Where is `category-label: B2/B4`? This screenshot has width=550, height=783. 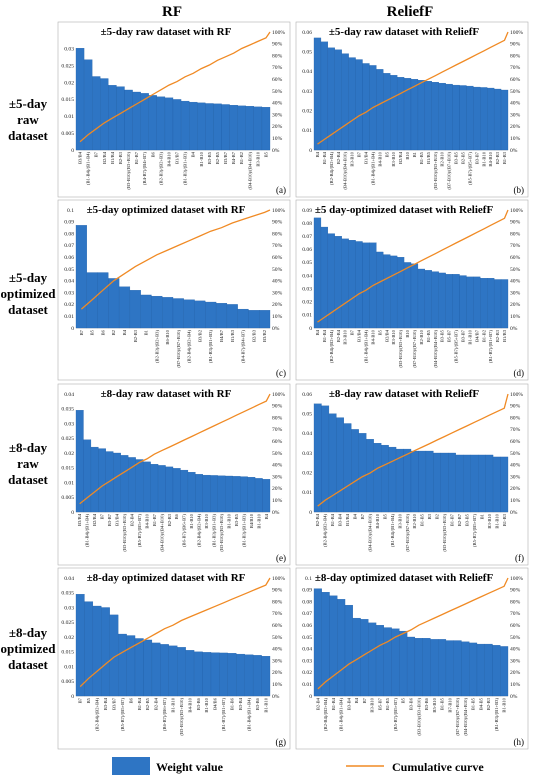
category-label: B2/B4 is located at coordinates (104, 157).